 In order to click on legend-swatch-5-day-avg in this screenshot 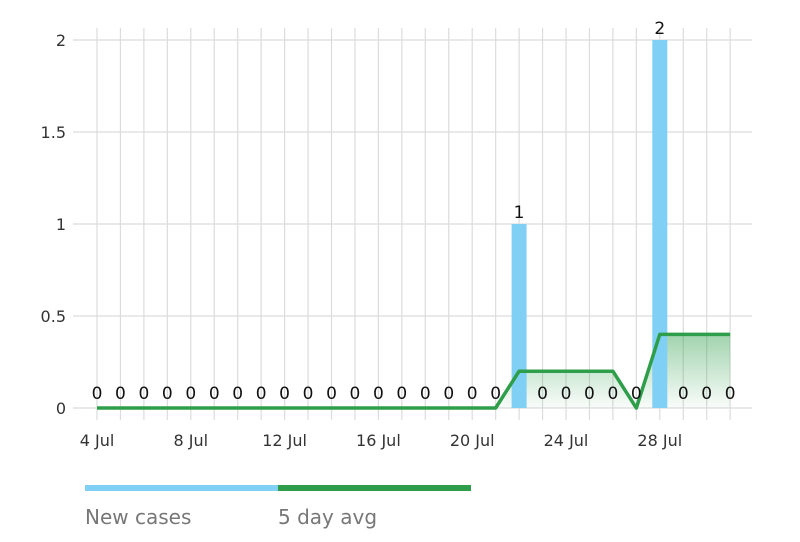, I will do `click(374, 488)`.